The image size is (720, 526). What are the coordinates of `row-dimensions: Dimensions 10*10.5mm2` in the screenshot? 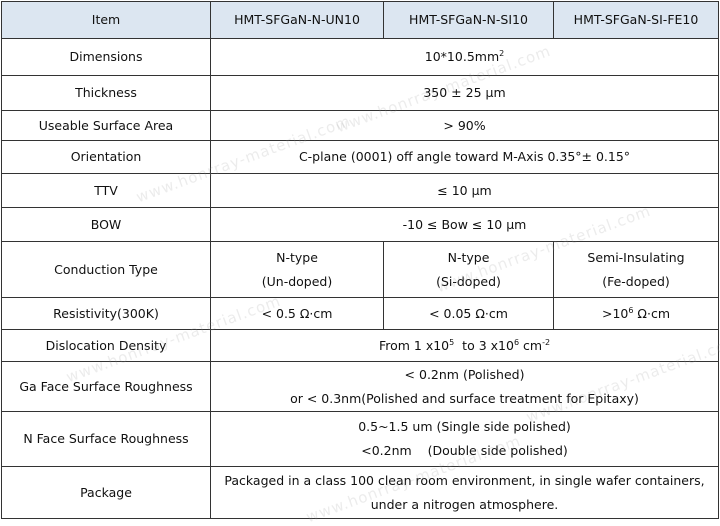 It's located at (360, 57).